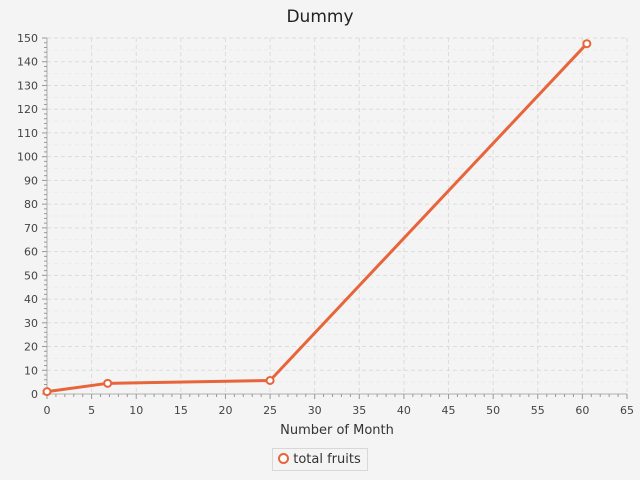 Image resolution: width=640 pixels, height=480 pixels. Describe the element at coordinates (34, 394) in the screenshot. I see `y-tick-label: 0` at that location.